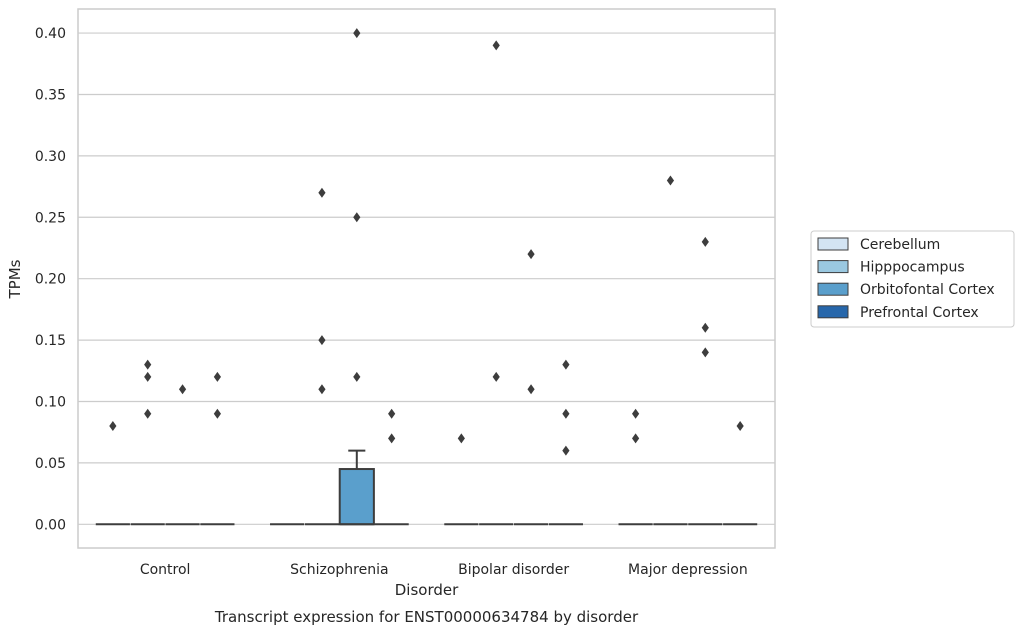 The height and width of the screenshot is (634, 1023). I want to click on x-tick-label: Major depression, so click(688, 570).